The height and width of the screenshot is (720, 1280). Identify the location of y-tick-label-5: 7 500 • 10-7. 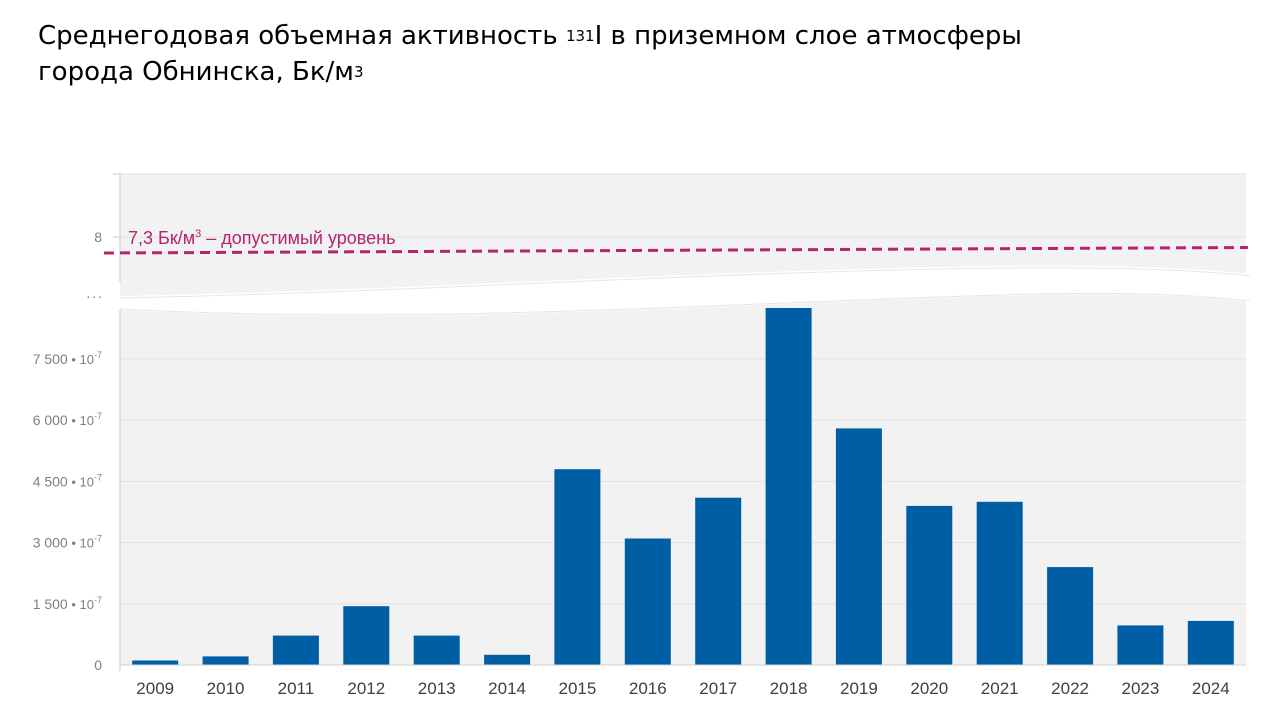
(67, 358).